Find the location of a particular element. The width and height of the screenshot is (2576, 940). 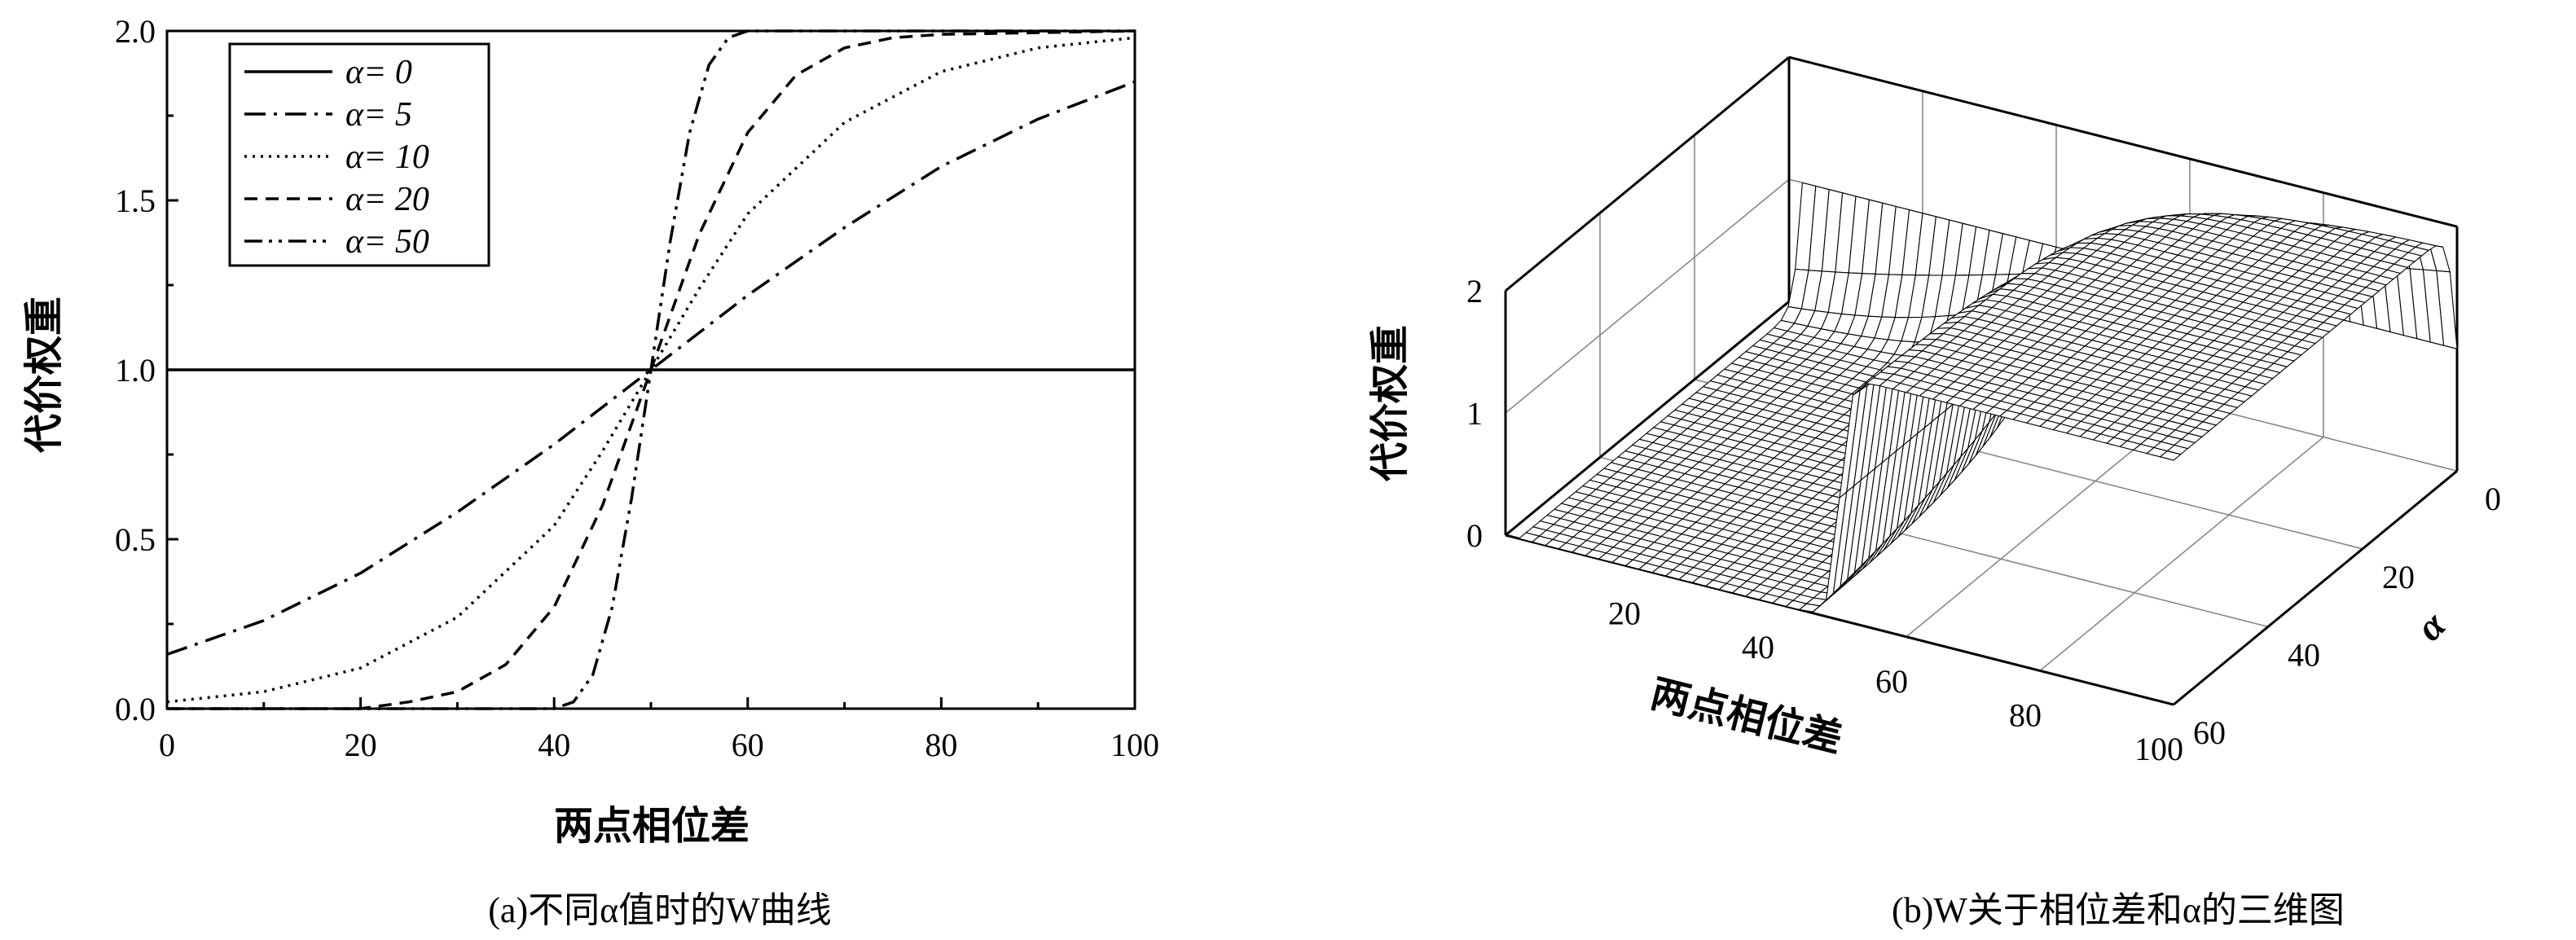

legend-box is located at coordinates (359, 154).